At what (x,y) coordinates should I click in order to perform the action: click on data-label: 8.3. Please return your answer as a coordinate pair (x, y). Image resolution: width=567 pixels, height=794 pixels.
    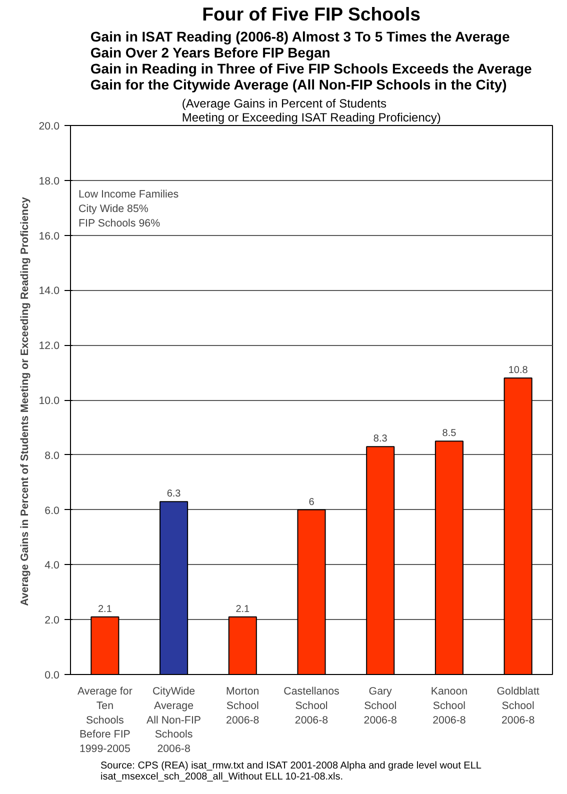
    Looking at the image, I should click on (380, 439).